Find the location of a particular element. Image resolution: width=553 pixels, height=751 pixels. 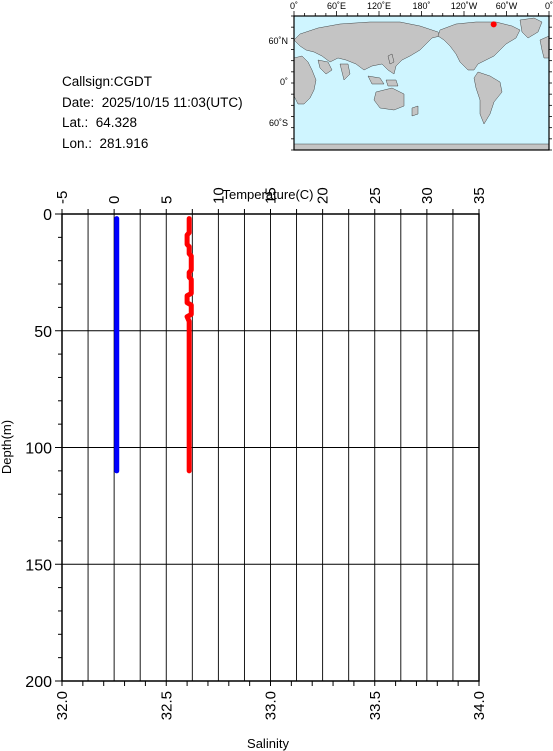

latitude-text: Lat.: 64.328 is located at coordinates (100, 122).